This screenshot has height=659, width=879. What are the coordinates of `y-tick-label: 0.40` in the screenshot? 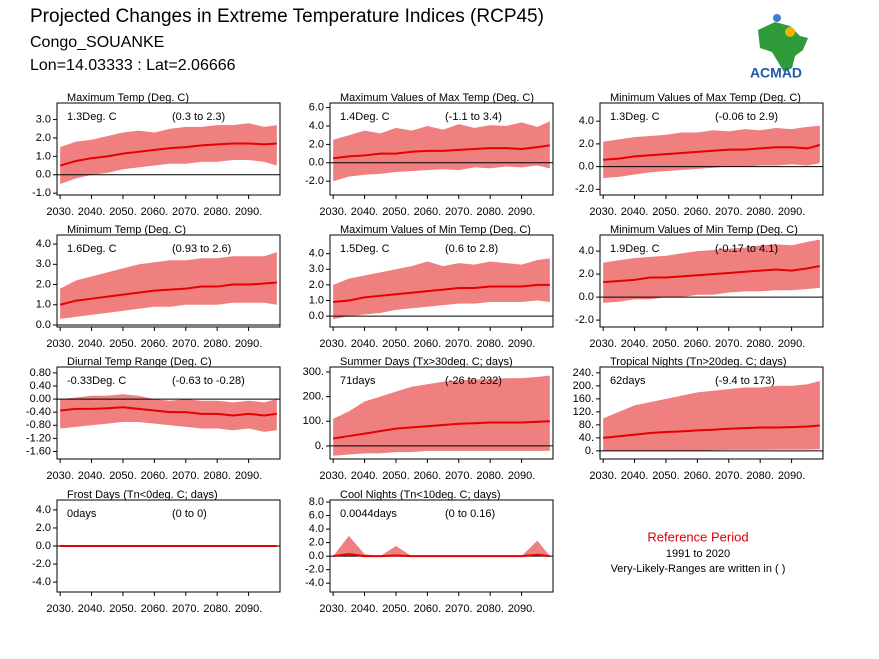 It's located at (40, 386).